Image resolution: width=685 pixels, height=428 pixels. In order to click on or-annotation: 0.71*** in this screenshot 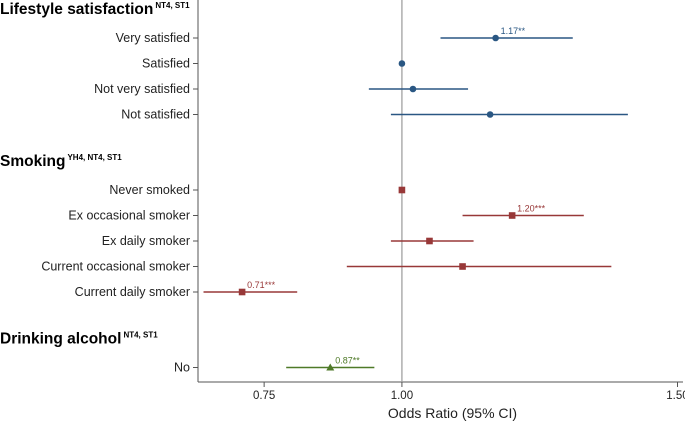, I will do `click(261, 285)`.